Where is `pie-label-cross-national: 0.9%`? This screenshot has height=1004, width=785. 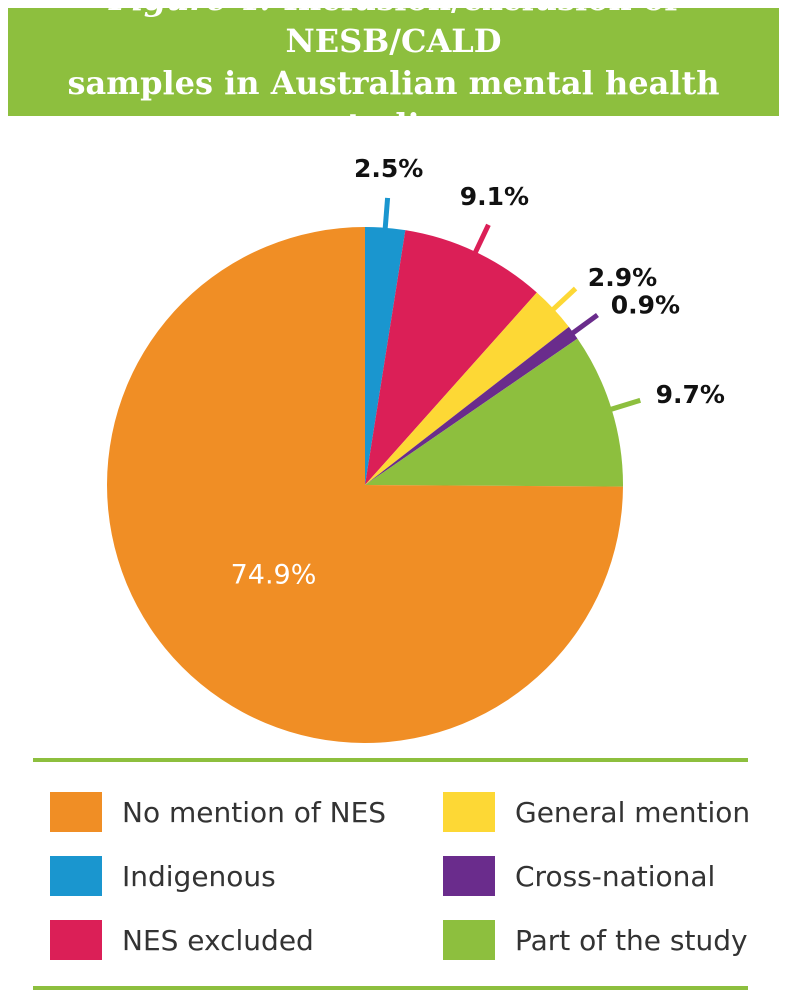
pie-label-cross-national: 0.9% is located at coordinates (645, 305).